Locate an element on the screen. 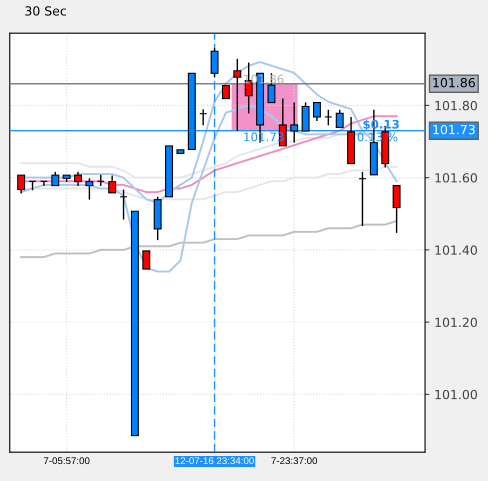  x-tick-label: 7-05:57:00 is located at coordinates (67, 460).